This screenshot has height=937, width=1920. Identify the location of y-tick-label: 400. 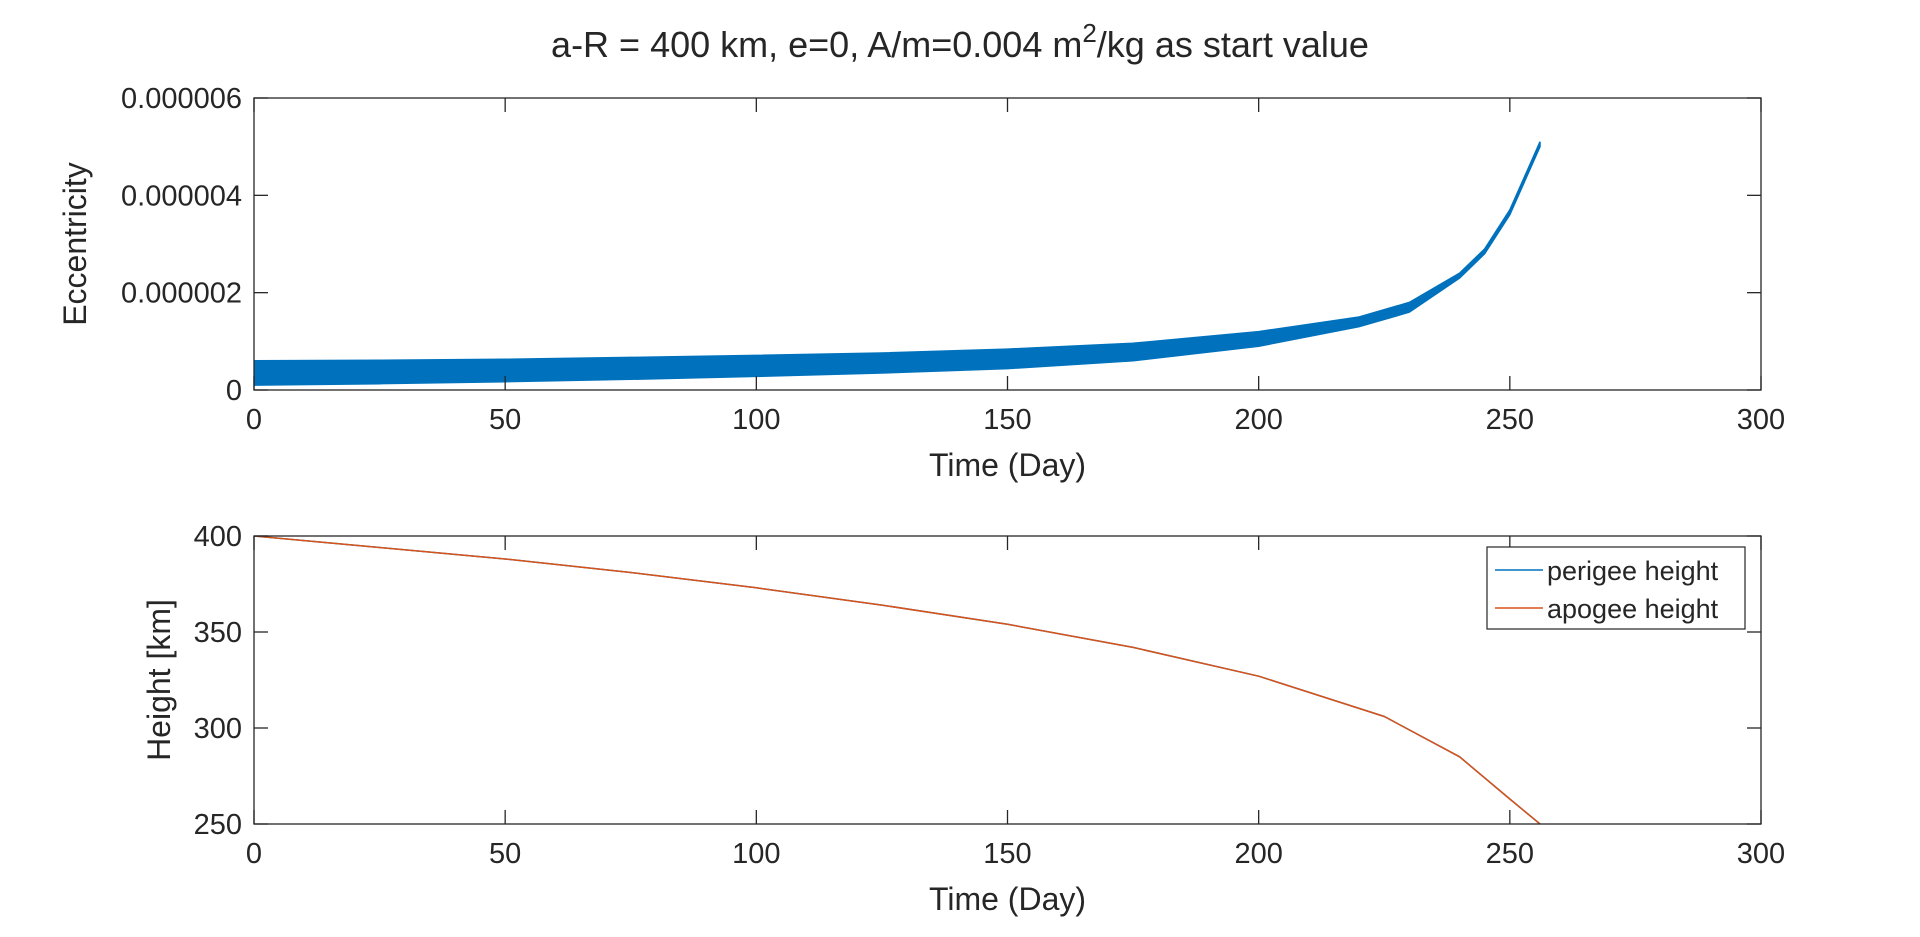
(218, 537).